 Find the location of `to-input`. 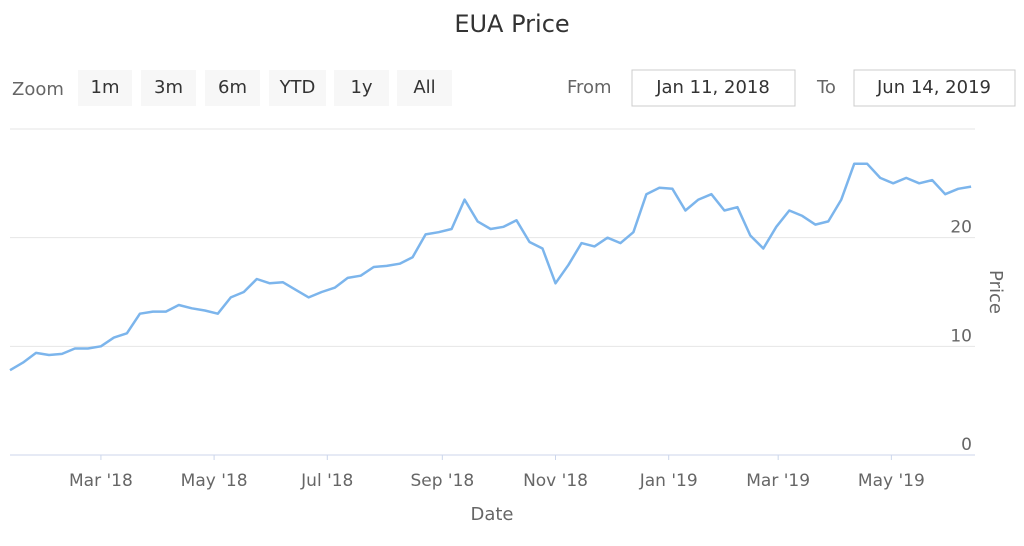

to-input is located at coordinates (934, 88).